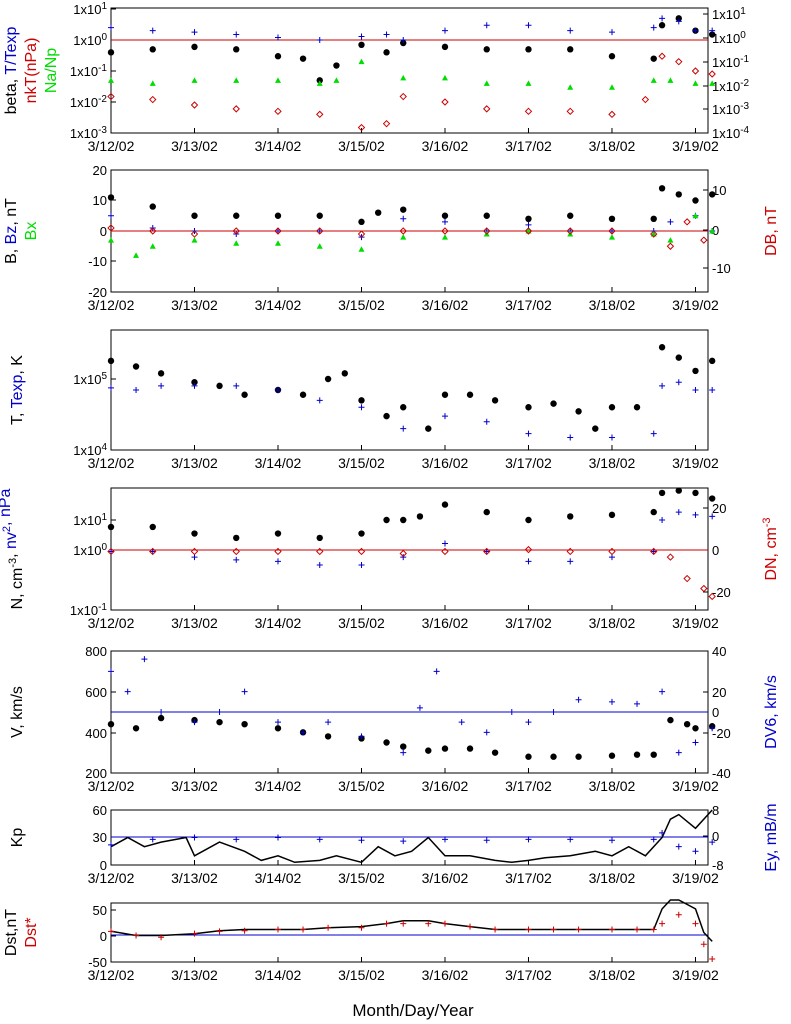 This screenshot has width=791, height=1024. What do you see at coordinates (100, 200) in the screenshot?
I see `y-tick-label: 10` at bounding box center [100, 200].